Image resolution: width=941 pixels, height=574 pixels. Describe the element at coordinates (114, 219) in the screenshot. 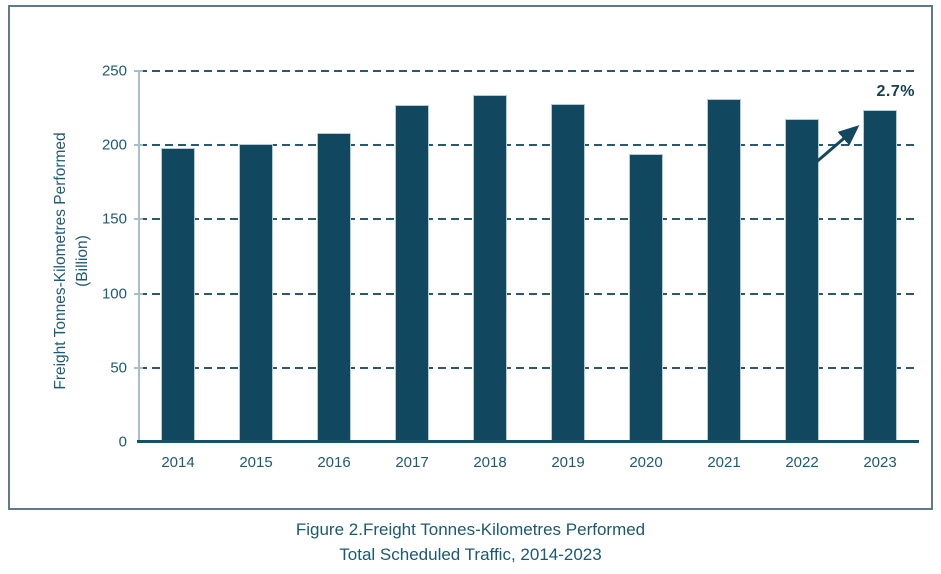

I see `y-tick-label-150: 150` at that location.